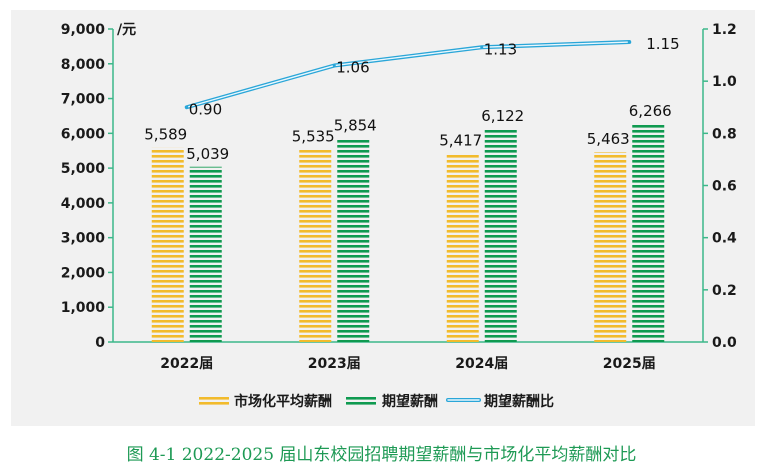 This screenshot has width=763, height=473. What do you see at coordinates (724, 82) in the screenshot?
I see `right-tick-label: 1.0` at bounding box center [724, 82].